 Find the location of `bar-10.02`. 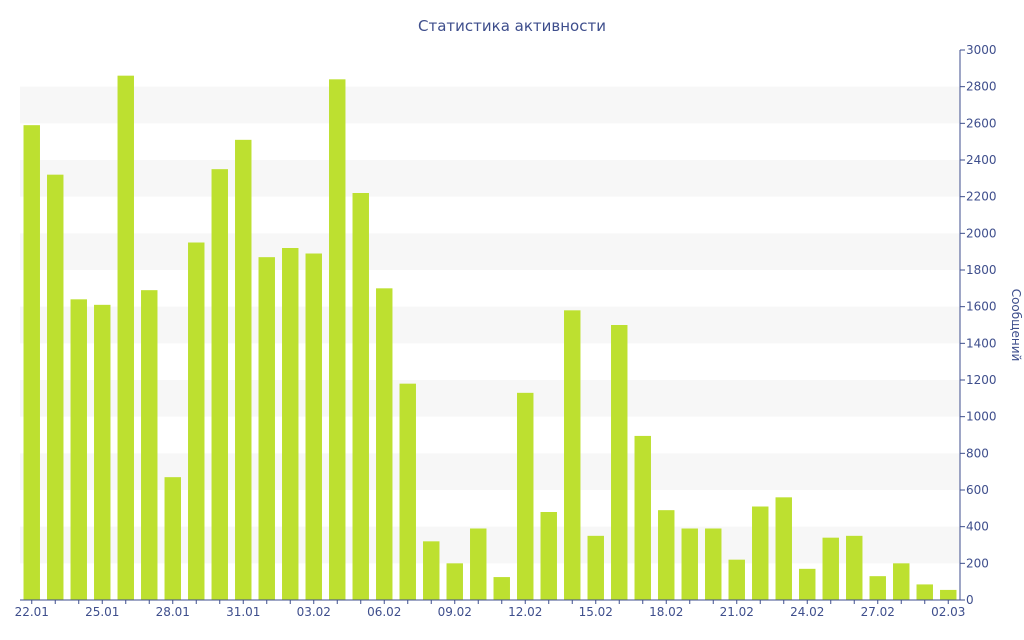

bar-10.02 is located at coordinates (478, 564).